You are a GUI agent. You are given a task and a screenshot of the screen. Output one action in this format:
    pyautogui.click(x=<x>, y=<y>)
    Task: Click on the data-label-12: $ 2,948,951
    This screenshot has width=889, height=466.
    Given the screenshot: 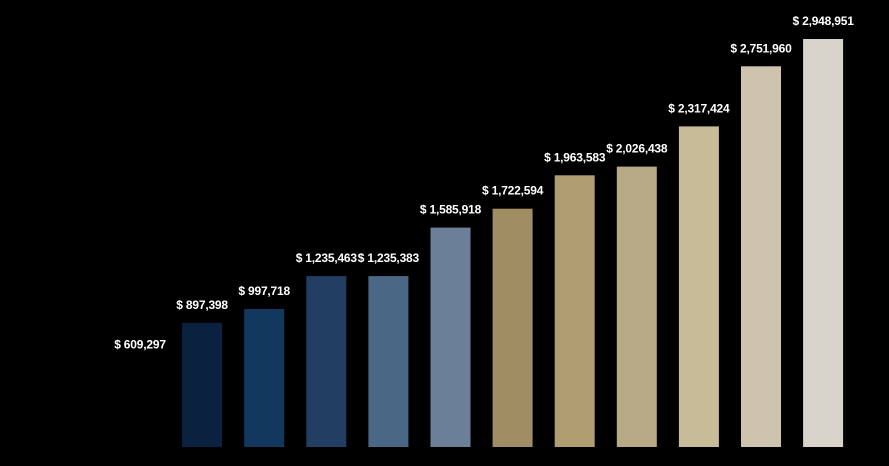 What is the action you would take?
    pyautogui.click(x=823, y=21)
    